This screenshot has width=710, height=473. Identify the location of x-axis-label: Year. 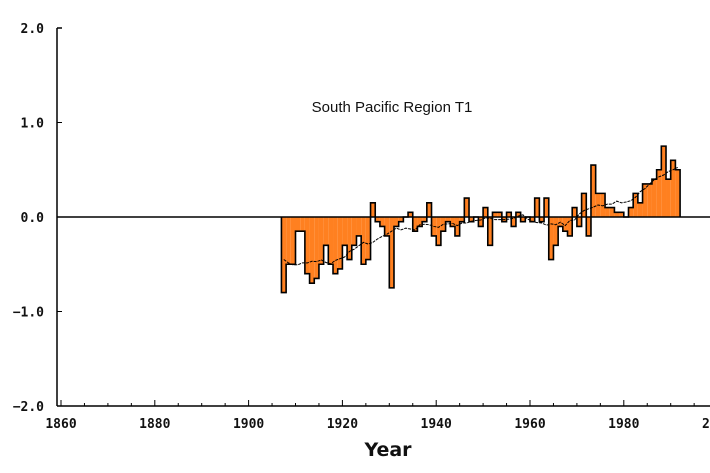
(387, 450).